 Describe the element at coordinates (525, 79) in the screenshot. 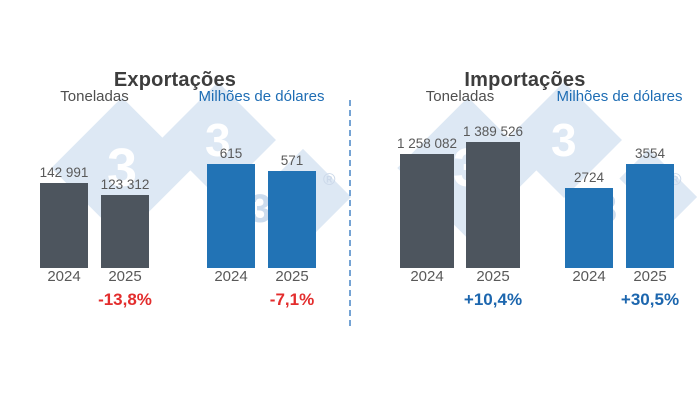

I see `page-title-imports: Importações` at that location.